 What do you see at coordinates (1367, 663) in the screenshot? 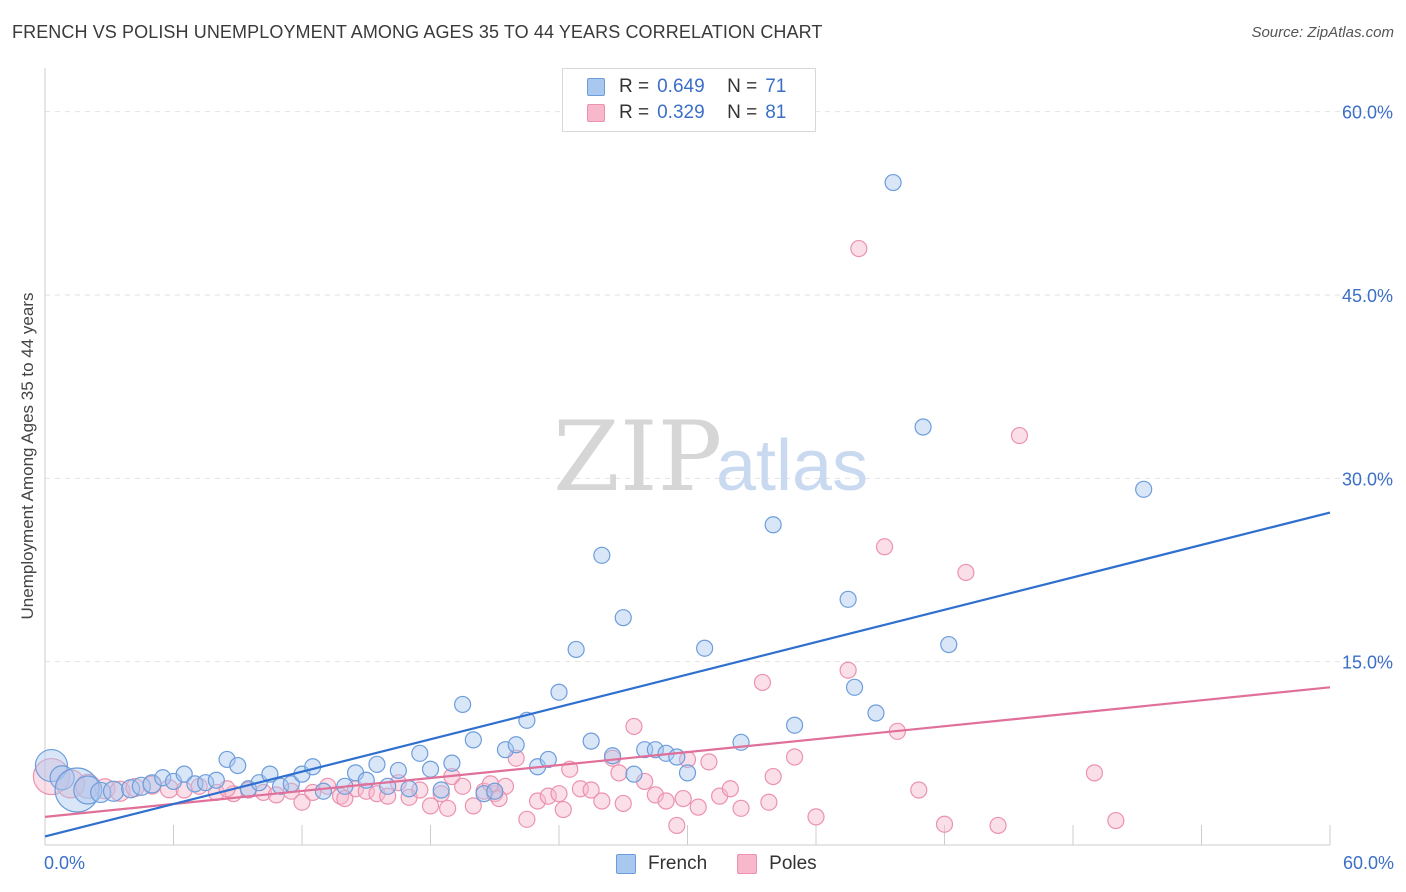
I see `y-tick-label: 15.0%` at bounding box center [1367, 663].